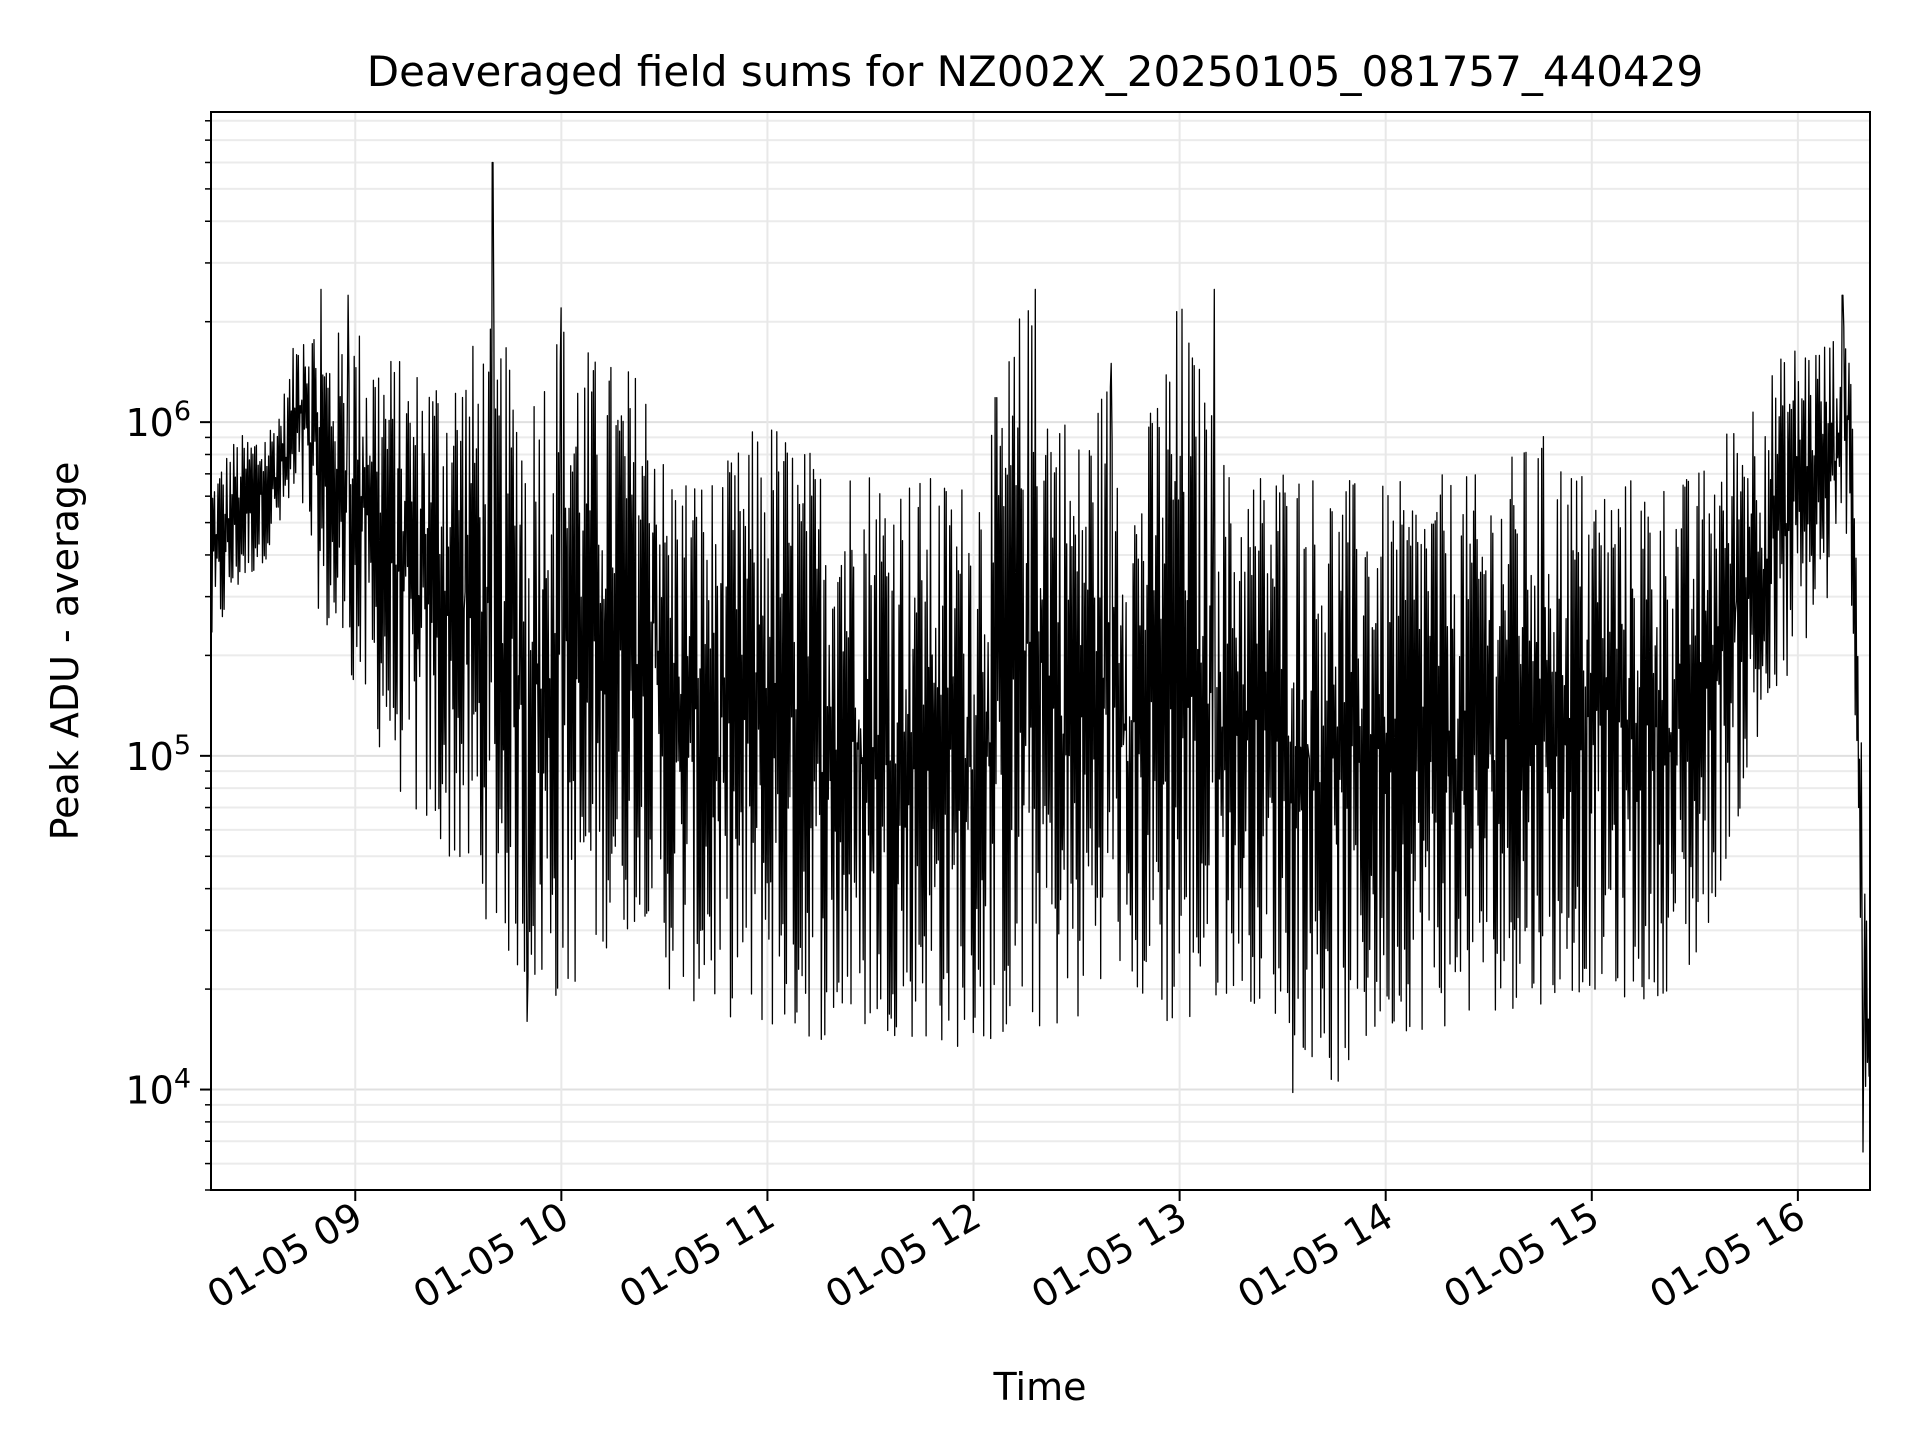 The image size is (1920, 1440). What do you see at coordinates (285, 1256) in the screenshot?
I see `x-tick-label: 01-05 09` at bounding box center [285, 1256].